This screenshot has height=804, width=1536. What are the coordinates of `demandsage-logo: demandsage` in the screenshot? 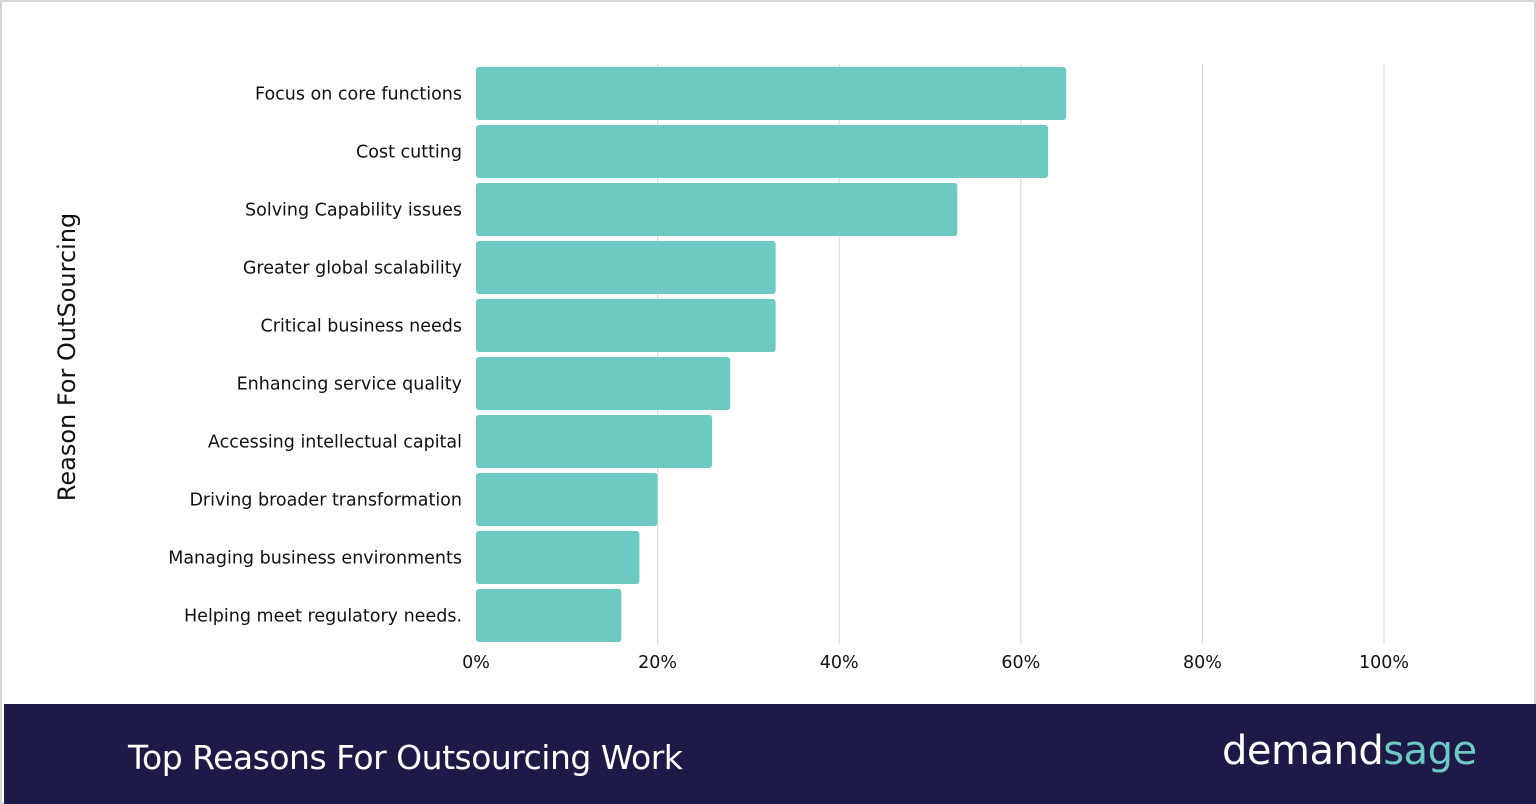 It's located at (1349, 751).